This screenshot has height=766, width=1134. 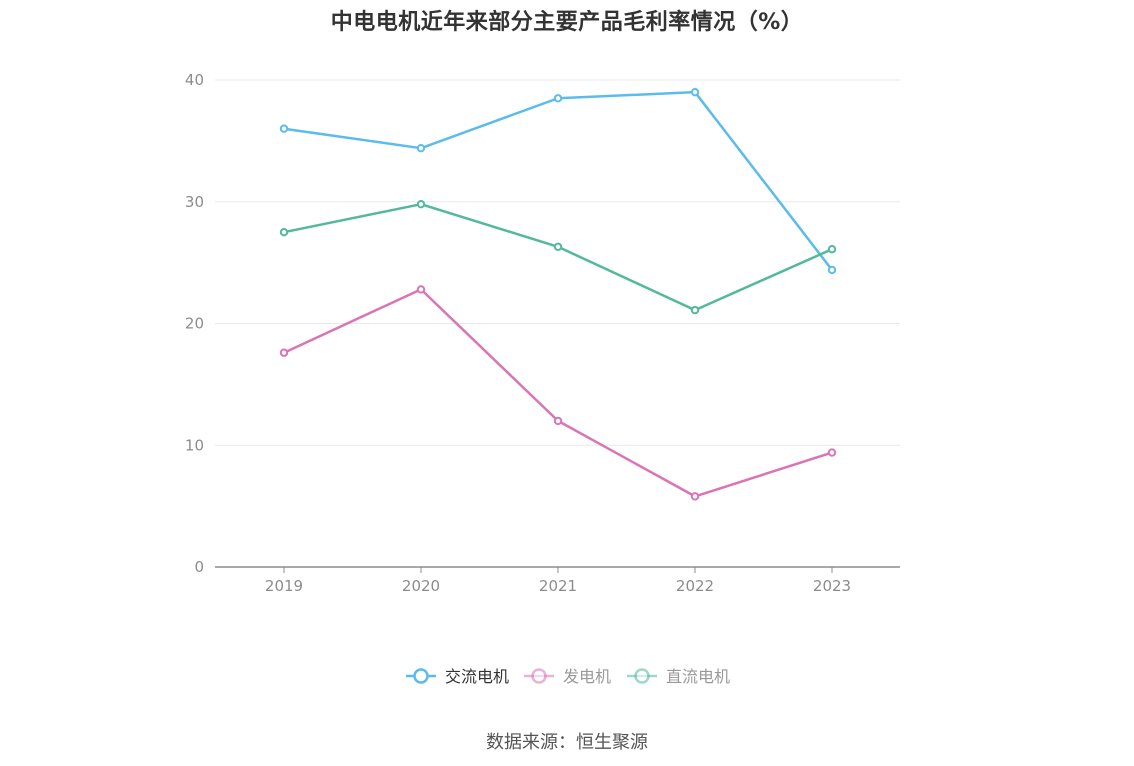 I want to click on legend-label: 直流电机, so click(x=698, y=676).